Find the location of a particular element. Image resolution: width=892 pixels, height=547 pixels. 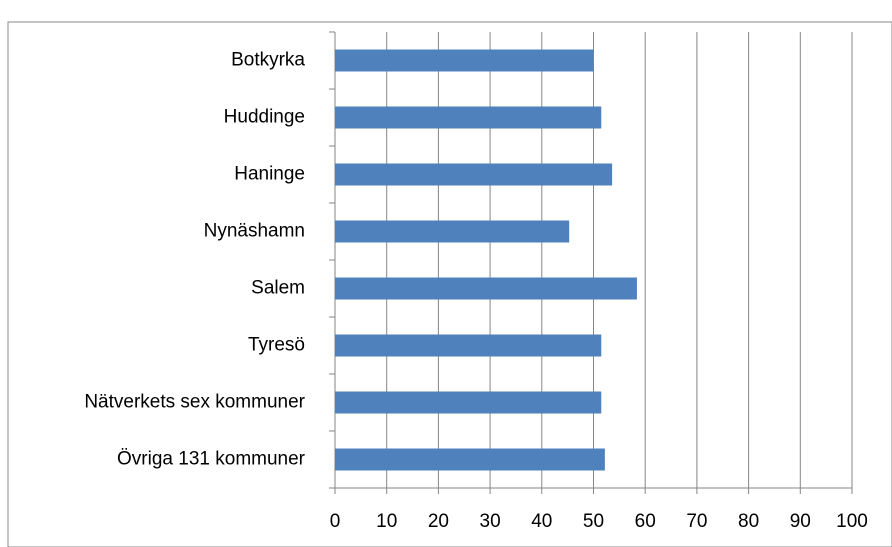

x-tick-label: 20 is located at coordinates (438, 521).